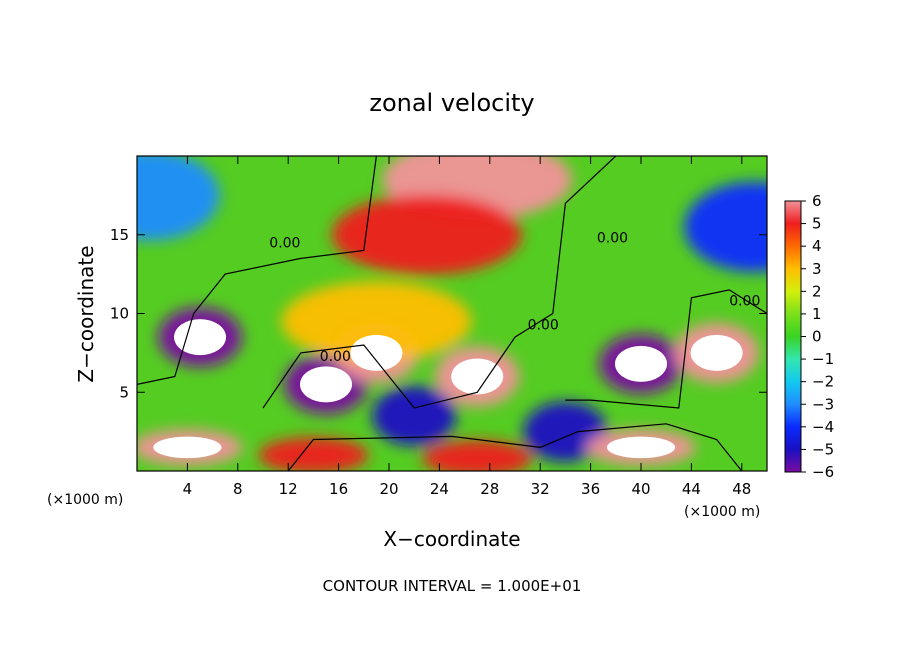 This screenshot has width=904, height=654. What do you see at coordinates (338, 489) in the screenshot?
I see `x-tick-label: 16` at bounding box center [338, 489].